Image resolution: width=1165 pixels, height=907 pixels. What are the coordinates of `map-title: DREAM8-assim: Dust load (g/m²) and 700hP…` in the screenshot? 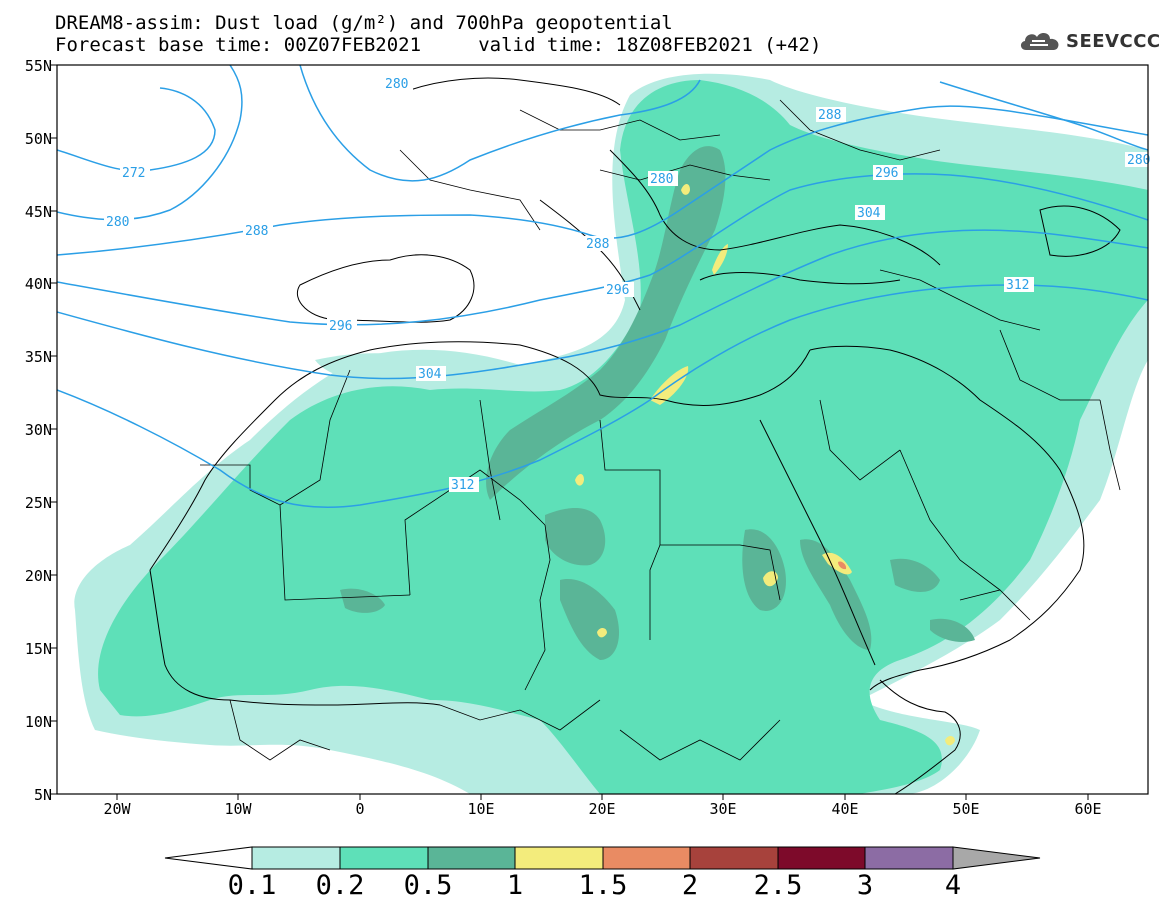 It's located at (364, 23).